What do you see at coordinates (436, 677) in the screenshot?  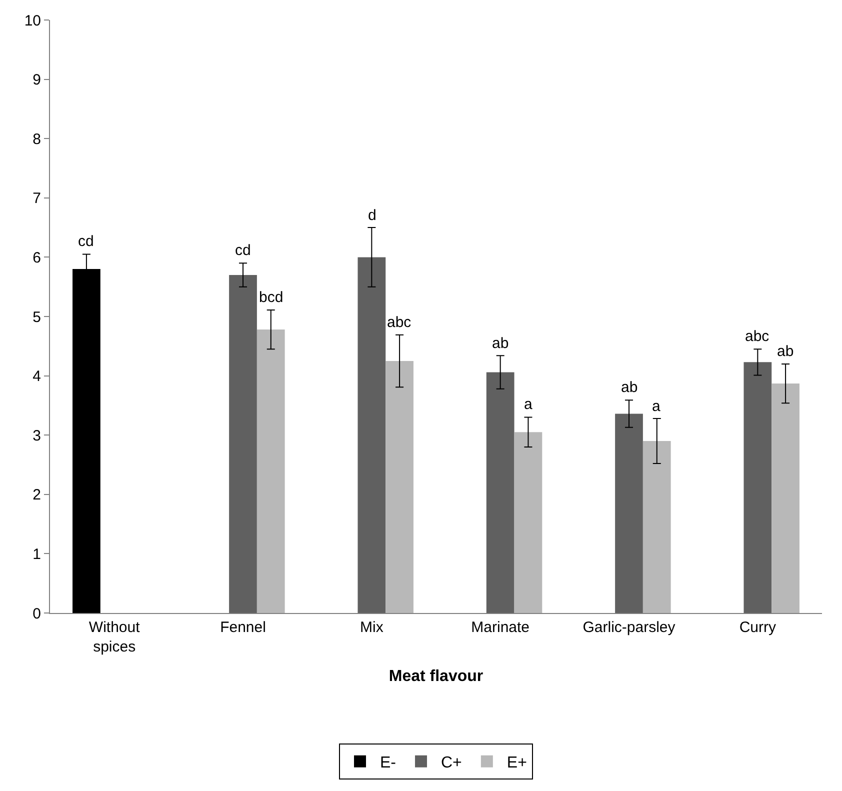 I see `x-axis-title: Meat flavour` at bounding box center [436, 677].